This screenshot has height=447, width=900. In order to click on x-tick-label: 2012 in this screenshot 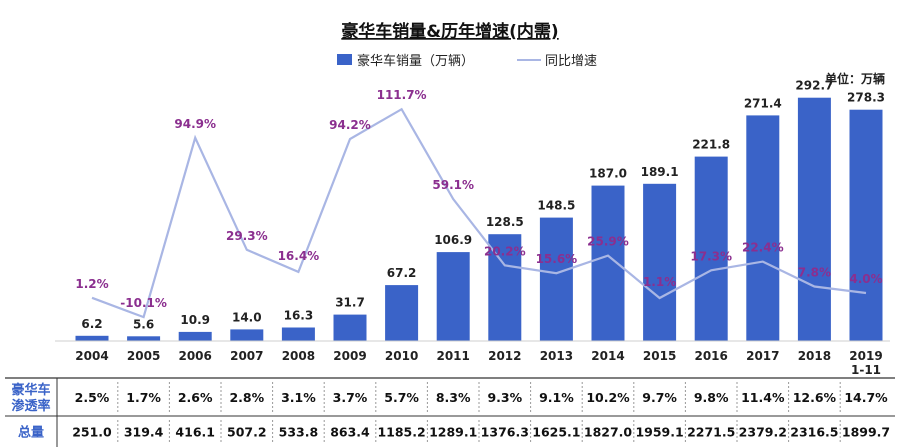, I will do `click(504, 356)`.